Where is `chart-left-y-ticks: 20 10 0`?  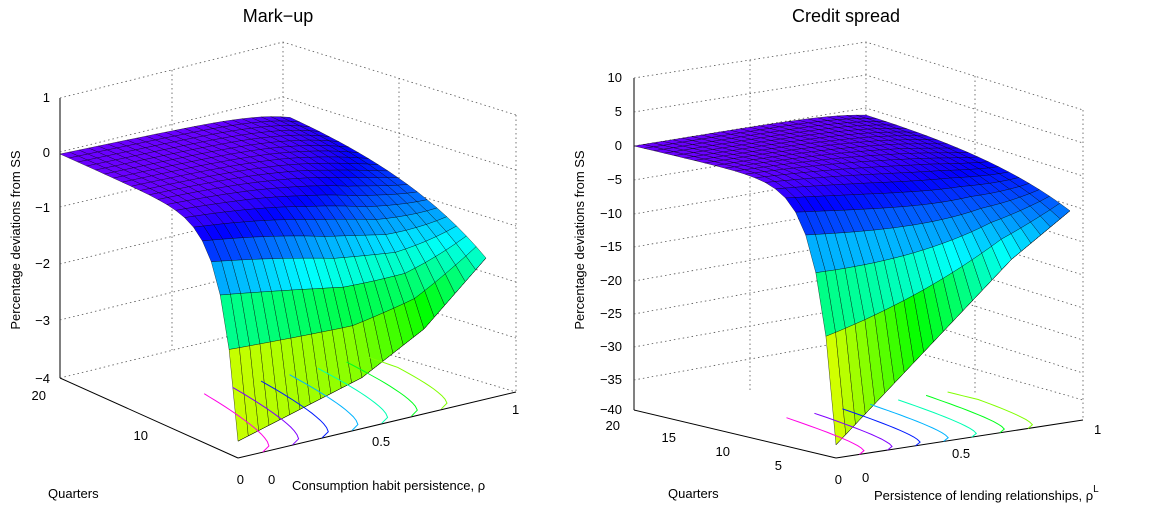 chart-left-y-ticks: 20 10 0 is located at coordinates (138, 437).